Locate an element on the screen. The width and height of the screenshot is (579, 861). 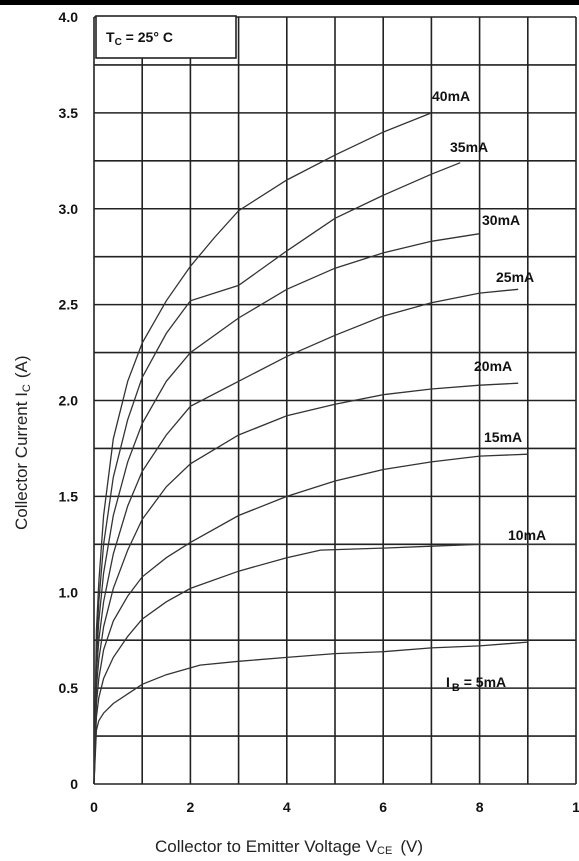
curve-label-30mA: 30mA is located at coordinates (501, 220).